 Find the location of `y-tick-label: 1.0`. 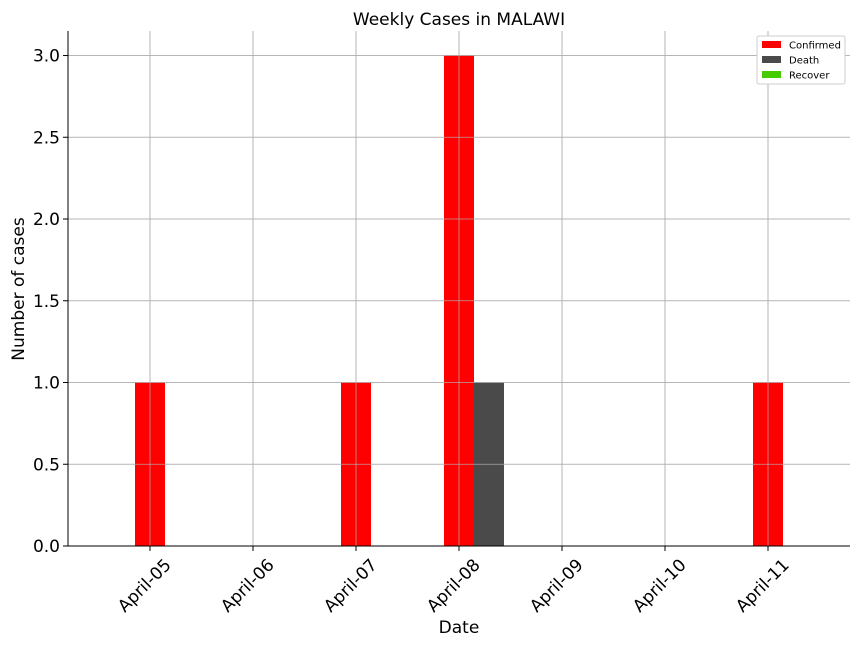

y-tick-label: 1.0 is located at coordinates (46, 384).